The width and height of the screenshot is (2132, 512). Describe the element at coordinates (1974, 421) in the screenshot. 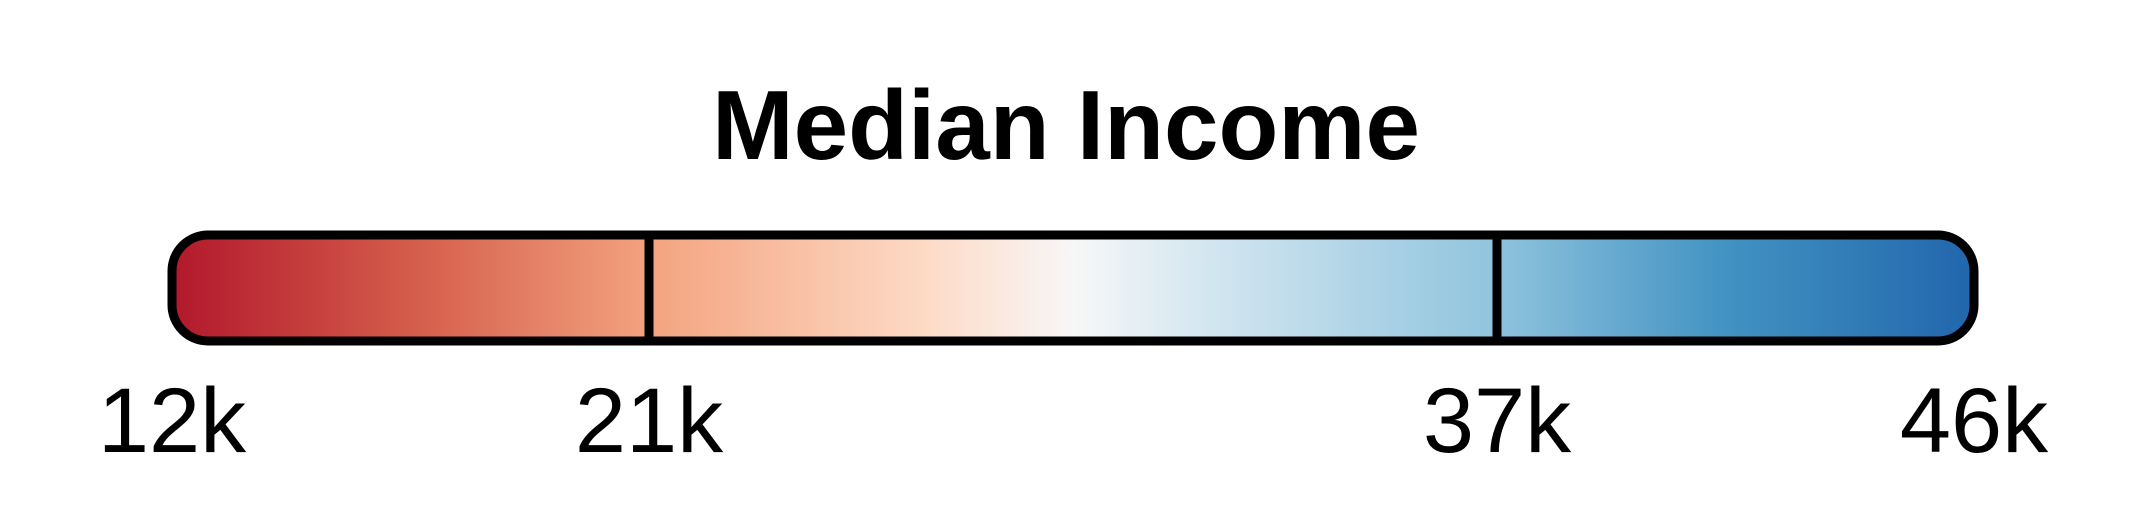

I see `tick-label-46: 46k` at that location.